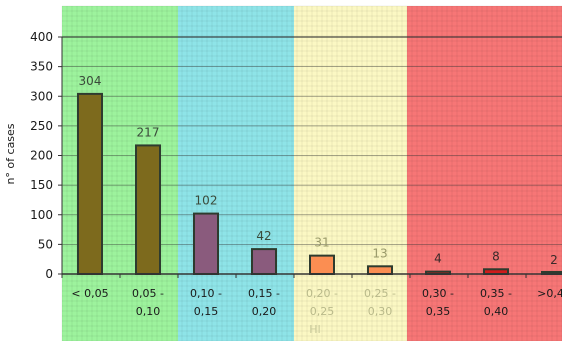  Describe the element at coordinates (322, 311) in the screenshot. I see `x-tick-label: 0,25` at that location.